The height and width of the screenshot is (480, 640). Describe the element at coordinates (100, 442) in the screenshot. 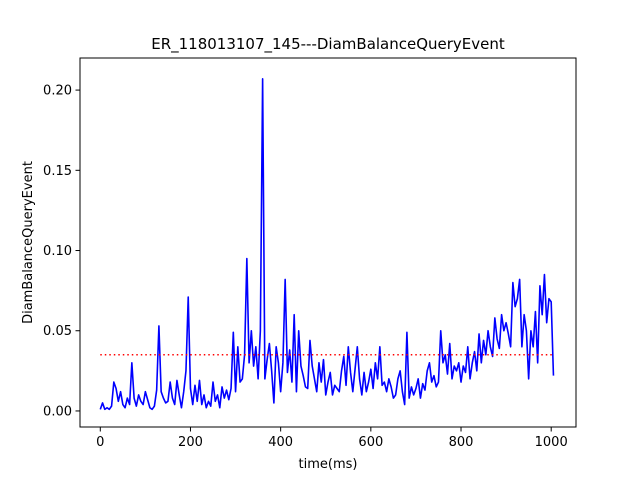

I see `x-tick-label: 0` at that location.